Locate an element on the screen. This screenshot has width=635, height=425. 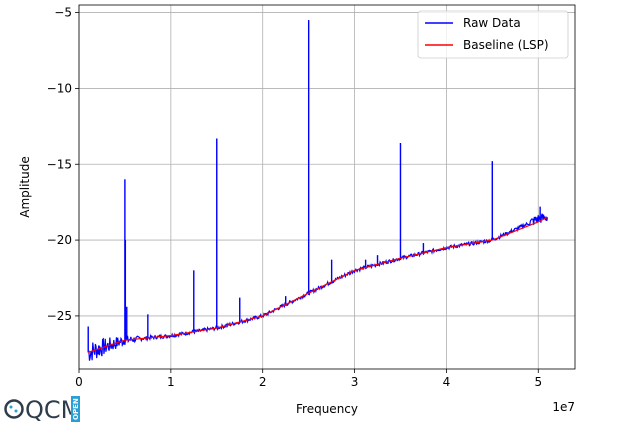
y-axis-label: Amplitude is located at coordinates (25, 187).